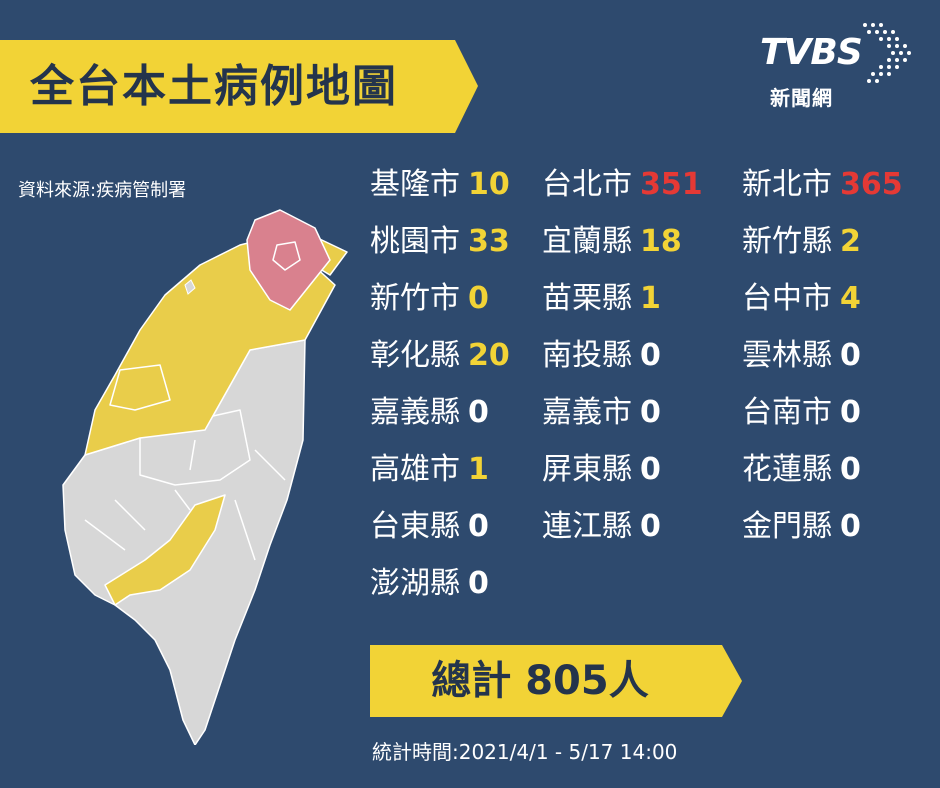 Image resolution: width=940 pixels, height=788 pixels. Describe the element at coordinates (540, 681) in the screenshot. I see `total-count: 總計 805人` at that location.